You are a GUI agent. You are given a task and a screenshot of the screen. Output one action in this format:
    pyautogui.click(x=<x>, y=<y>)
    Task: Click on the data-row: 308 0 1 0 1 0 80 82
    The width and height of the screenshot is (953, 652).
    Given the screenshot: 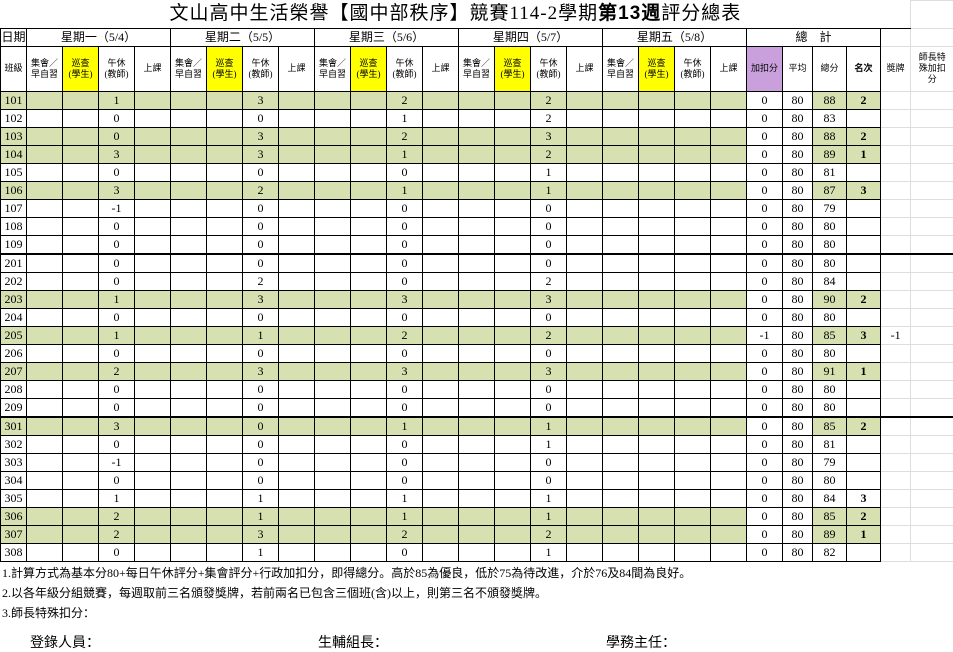 What is the action you would take?
    pyautogui.click(x=476, y=552)
    